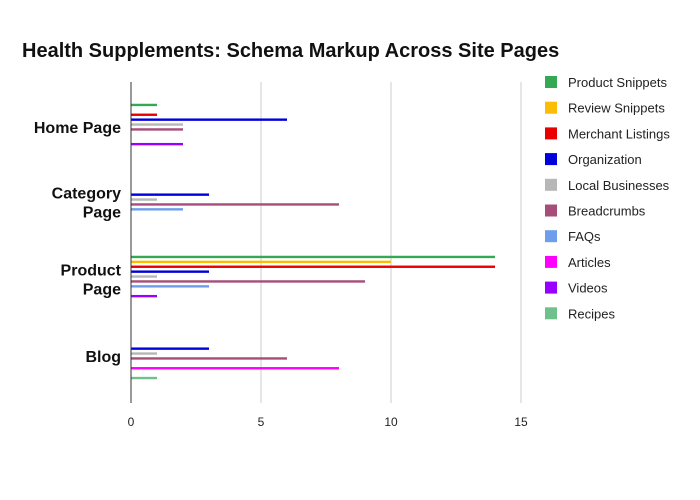  Describe the element at coordinates (584, 236) in the screenshot. I see `legend-label: FAQs` at that location.